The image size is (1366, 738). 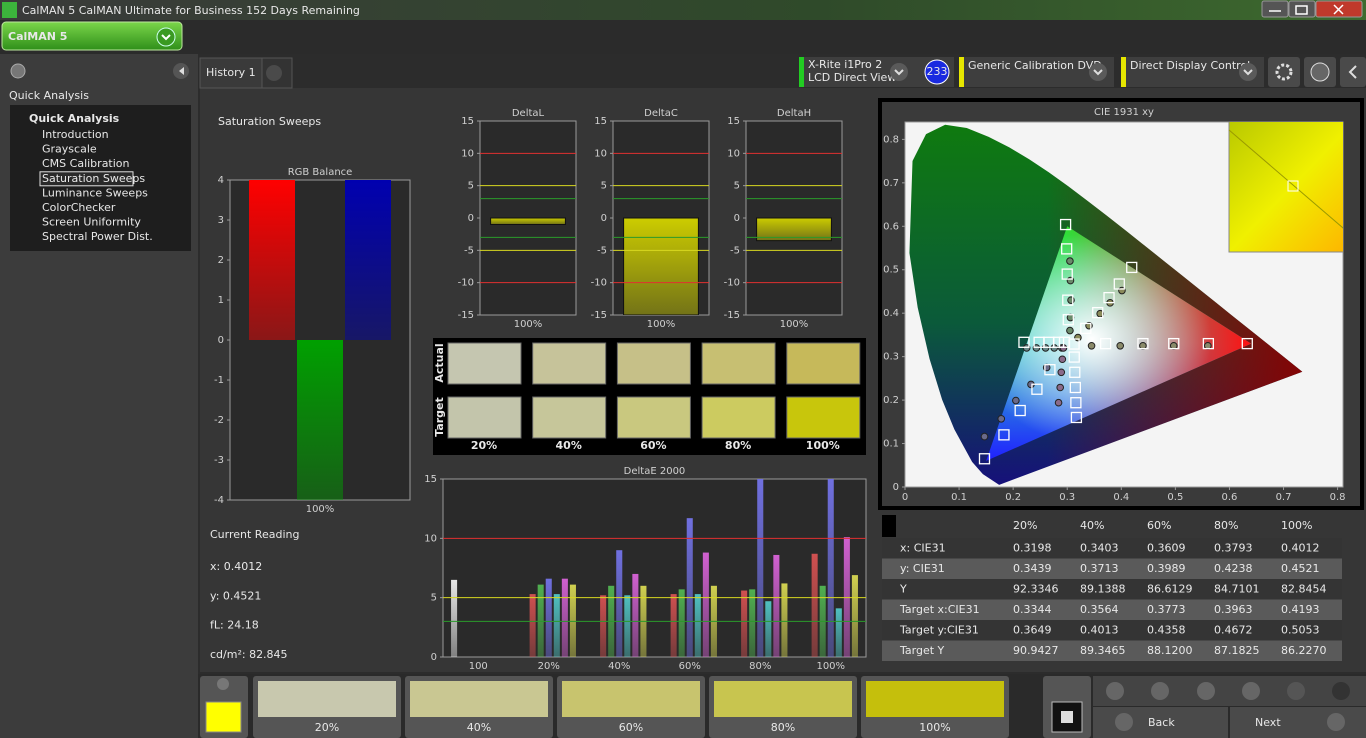 What do you see at coordinates (631, 727) in the screenshot?
I see `swatch-button-label: 60%` at bounding box center [631, 727].